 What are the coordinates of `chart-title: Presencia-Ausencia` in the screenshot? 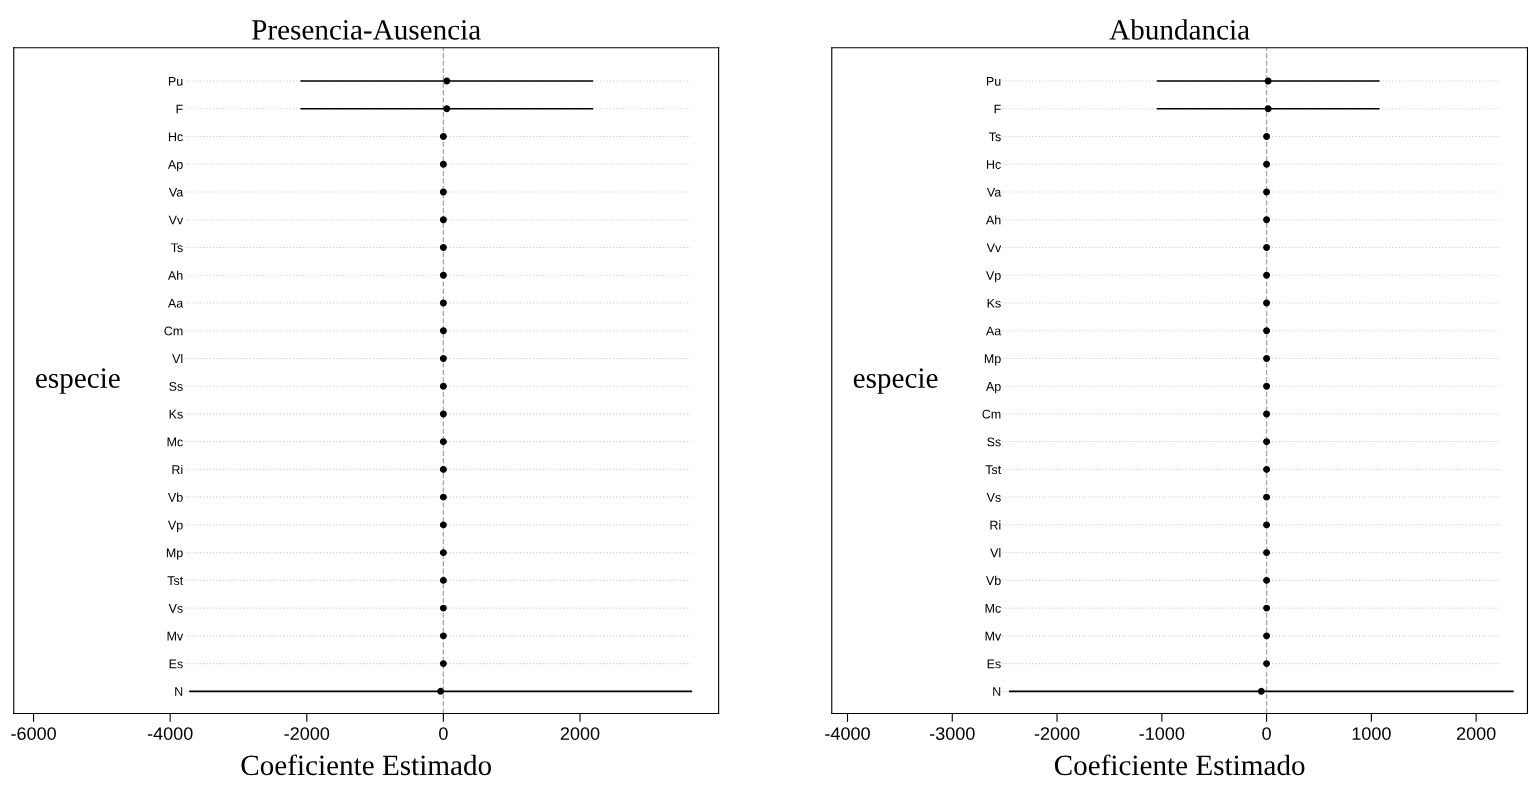 It's located at (366, 30).